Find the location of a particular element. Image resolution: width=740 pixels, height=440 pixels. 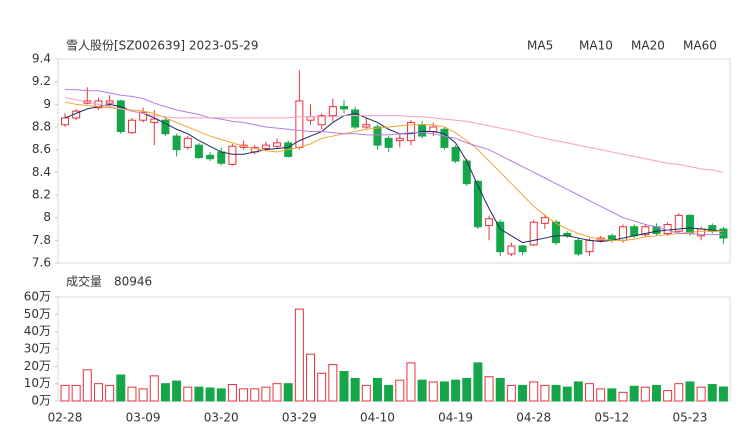

y-tick-label: 7.6 is located at coordinates (41, 263).